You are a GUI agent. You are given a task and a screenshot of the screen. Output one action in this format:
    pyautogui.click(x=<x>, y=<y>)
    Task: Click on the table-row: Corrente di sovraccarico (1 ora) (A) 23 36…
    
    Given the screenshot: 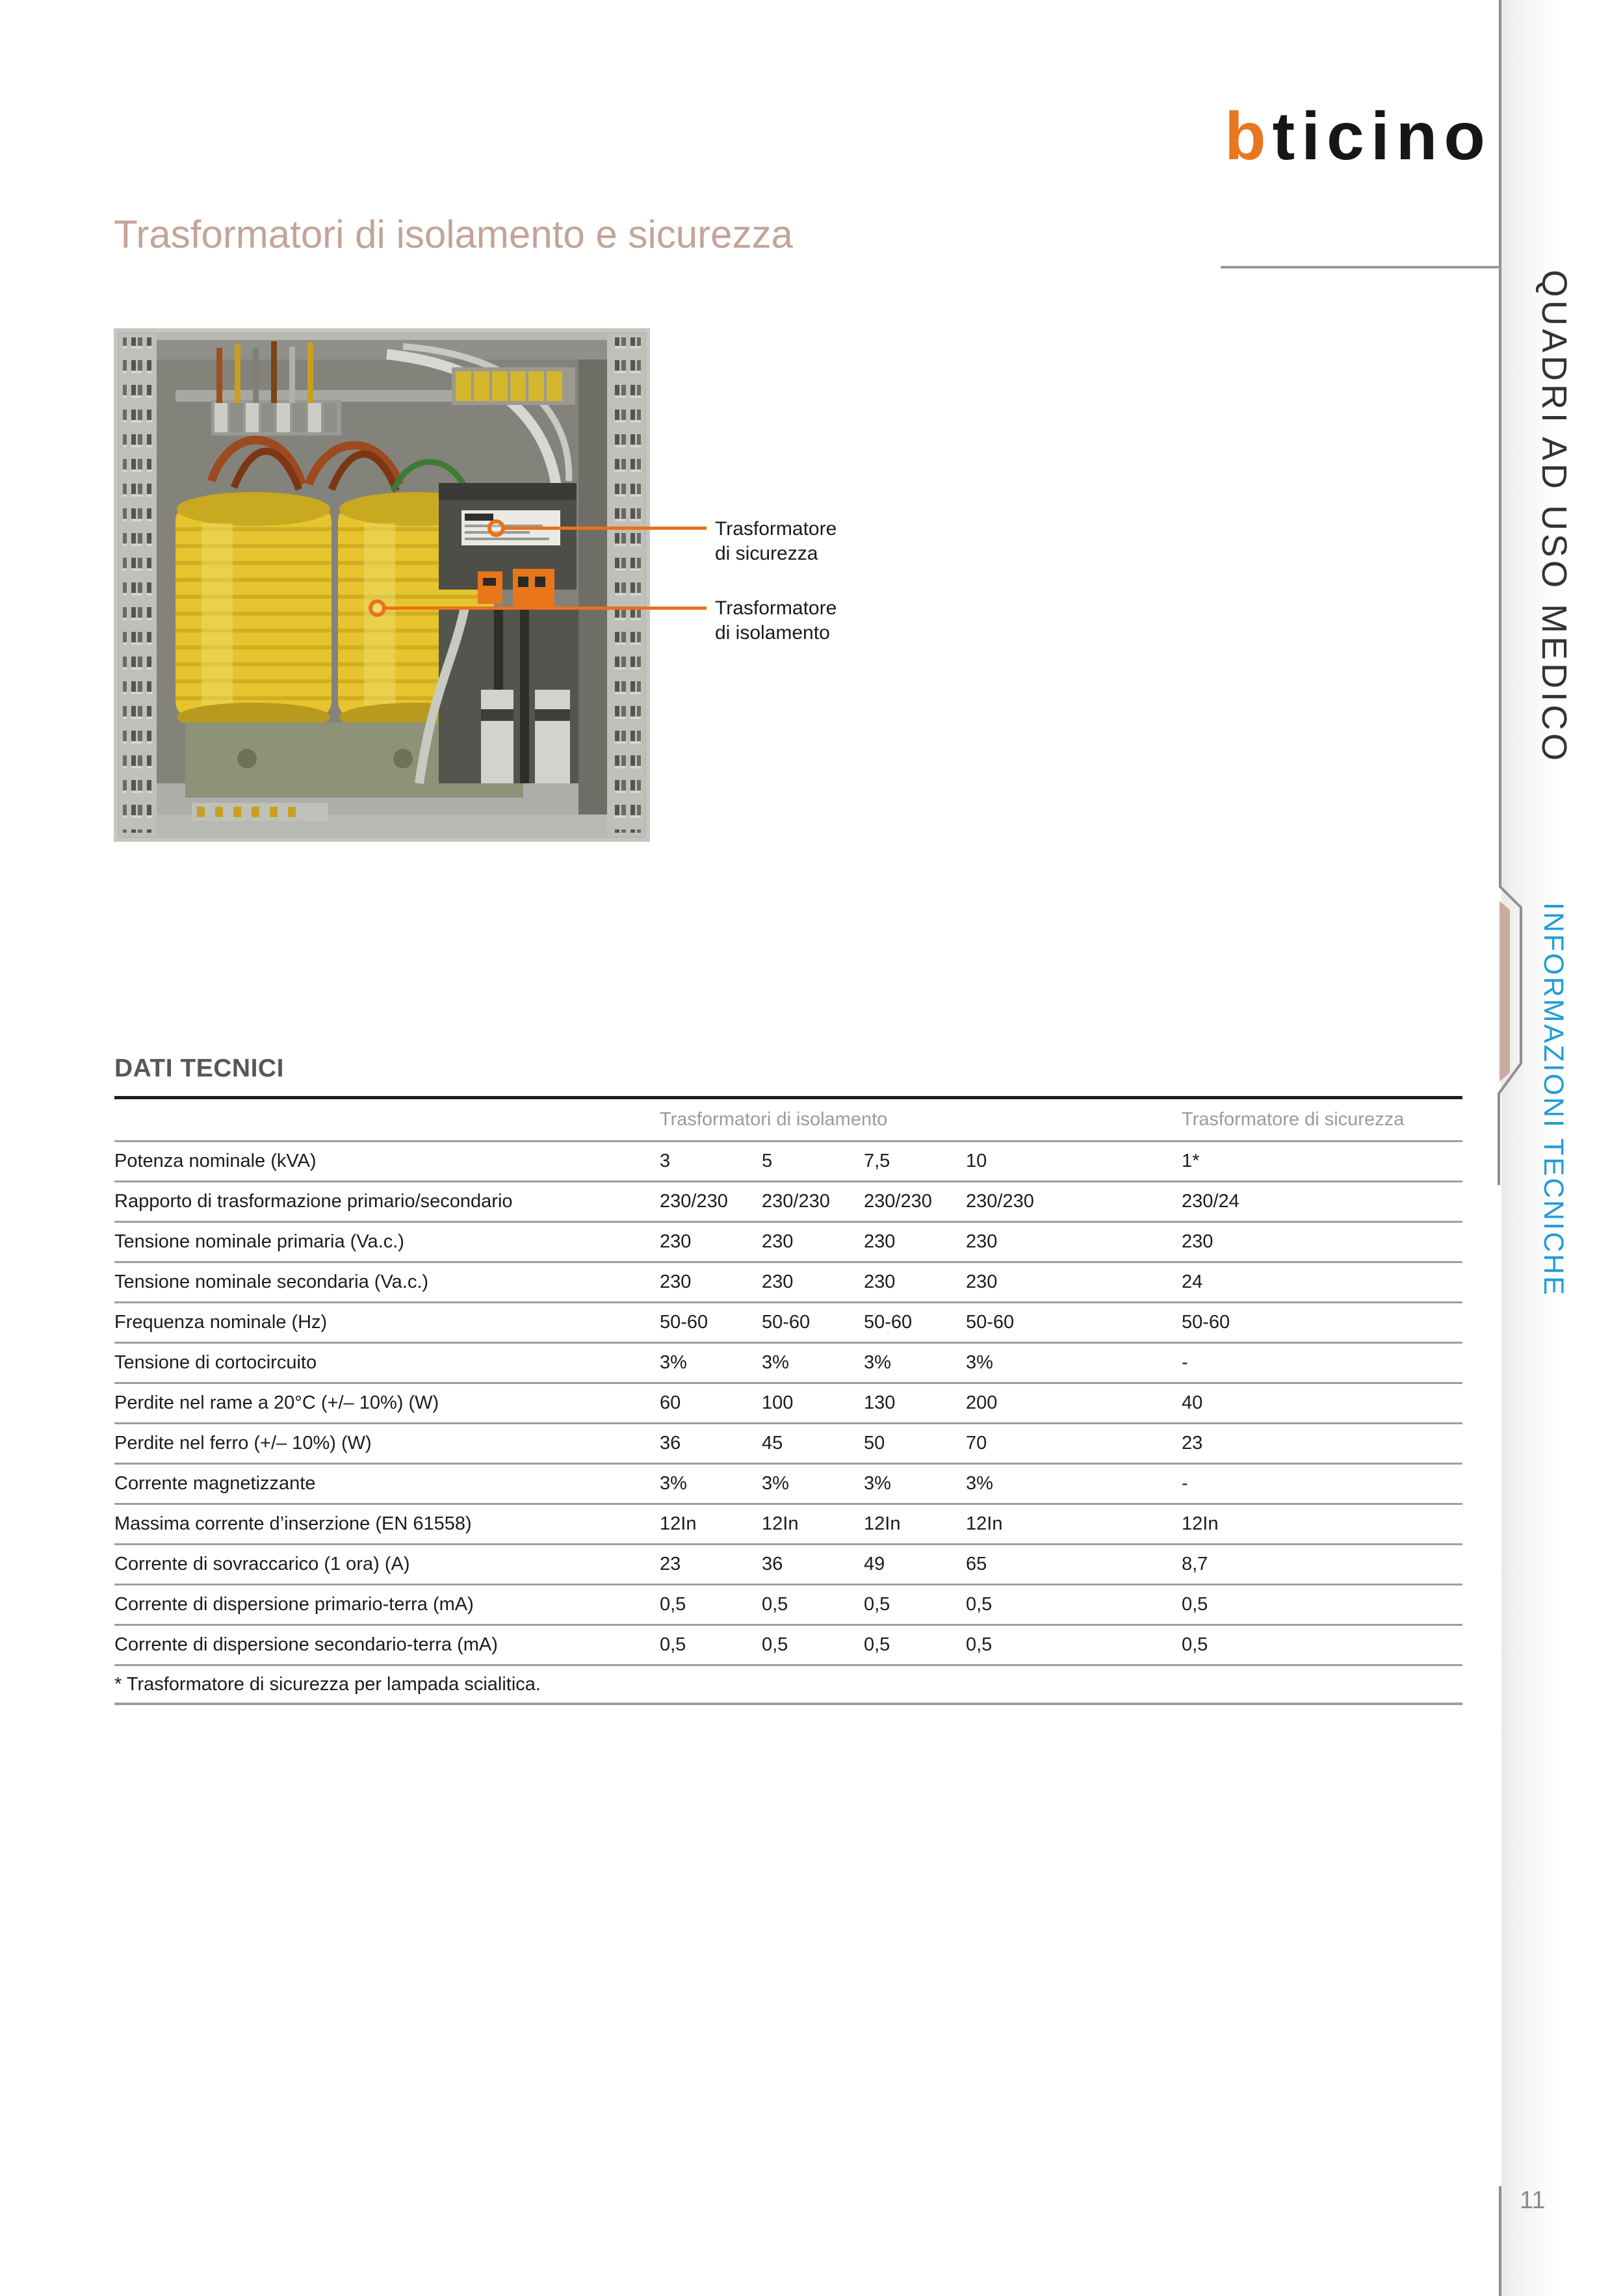 What is the action you would take?
    pyautogui.click(x=788, y=1565)
    